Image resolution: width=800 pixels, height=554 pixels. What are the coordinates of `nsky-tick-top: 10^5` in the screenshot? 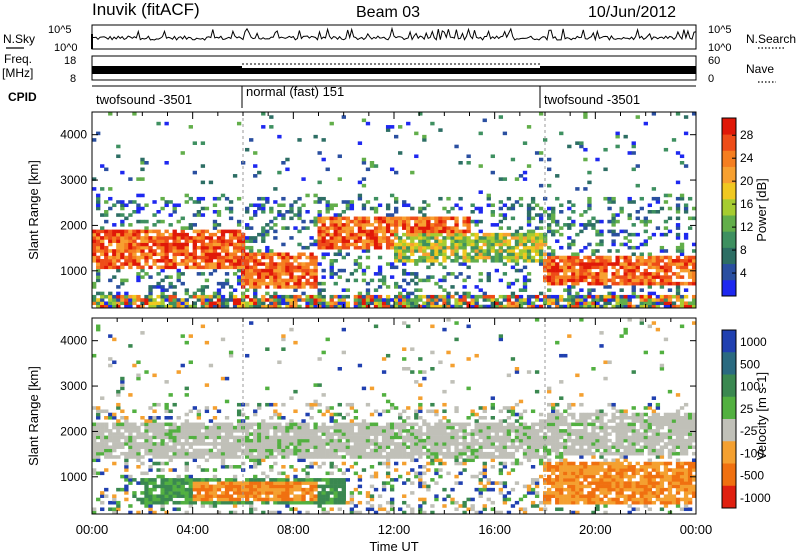 It's located at (60, 30).